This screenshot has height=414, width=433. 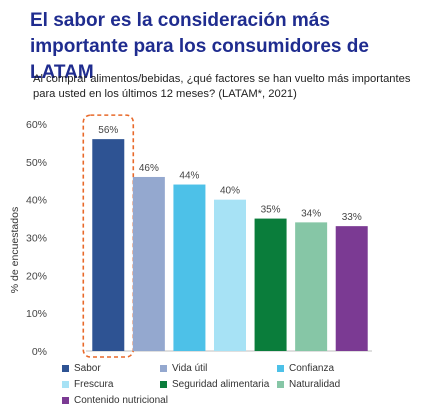 I want to click on legend-item: Frescura, so click(x=87, y=384).